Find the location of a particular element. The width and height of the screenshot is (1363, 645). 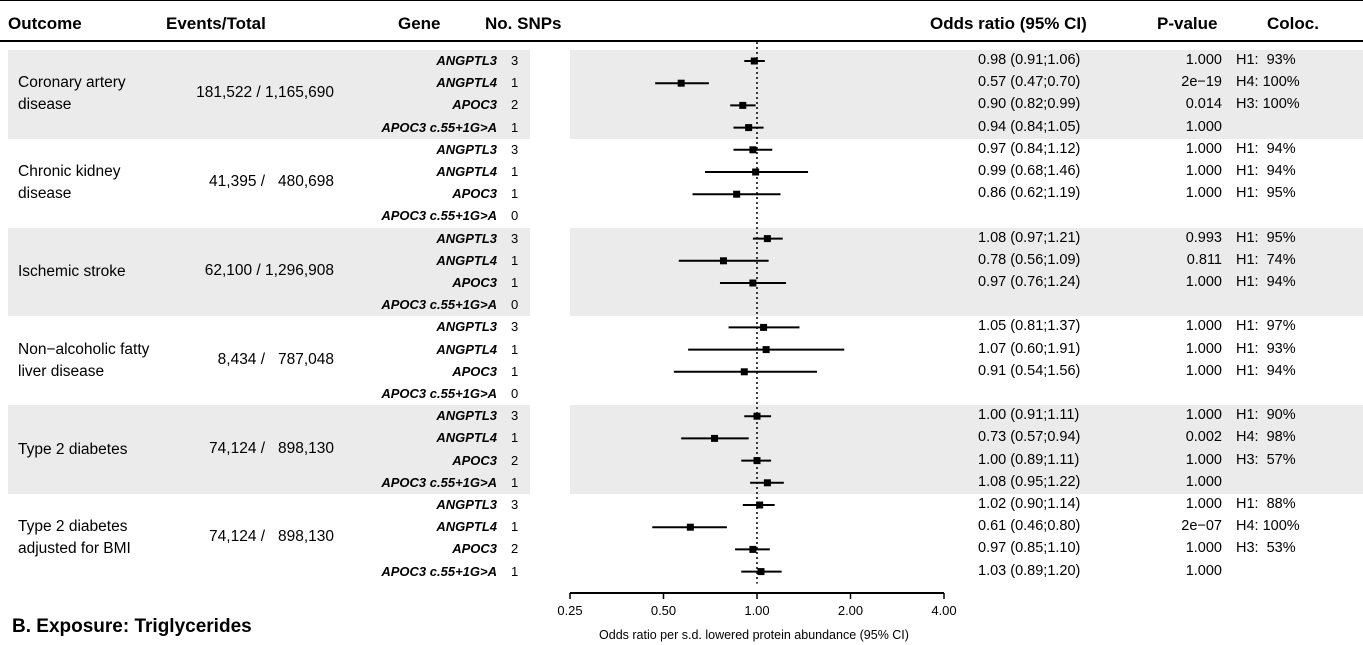

odds-ratio-ci: 0.61 (0.46;0.80) is located at coordinates (1029, 526).